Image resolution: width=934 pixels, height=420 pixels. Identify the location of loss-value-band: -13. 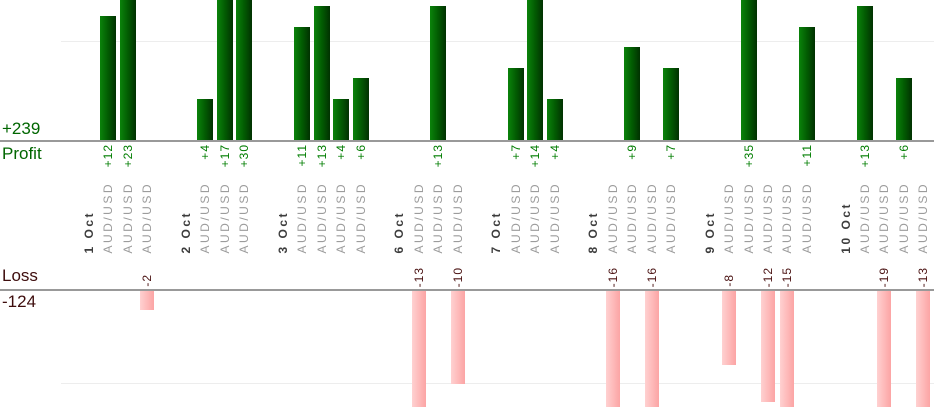
(418, 270).